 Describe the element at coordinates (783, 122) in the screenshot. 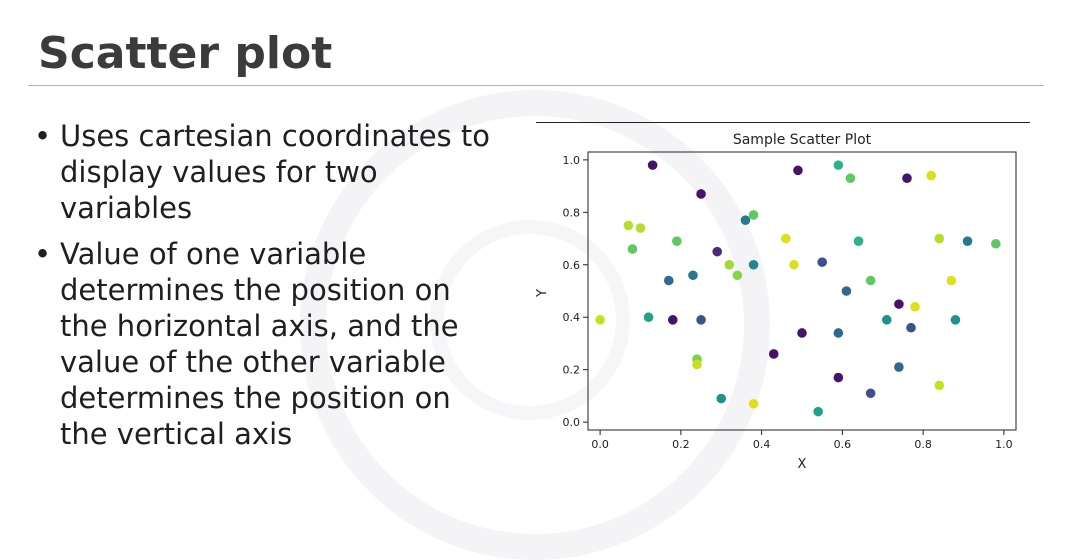

I see `chart-top-rule` at that location.